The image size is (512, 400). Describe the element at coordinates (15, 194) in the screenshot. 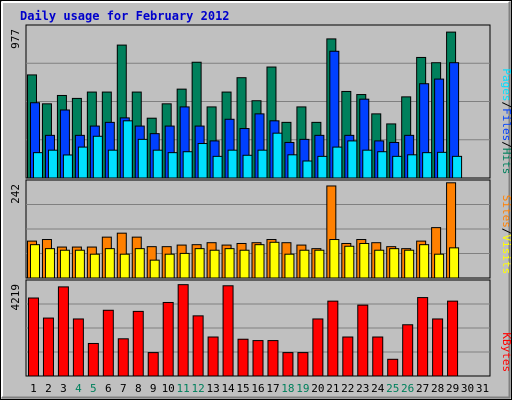

I see `y-axis-max-label: 242` at that location.